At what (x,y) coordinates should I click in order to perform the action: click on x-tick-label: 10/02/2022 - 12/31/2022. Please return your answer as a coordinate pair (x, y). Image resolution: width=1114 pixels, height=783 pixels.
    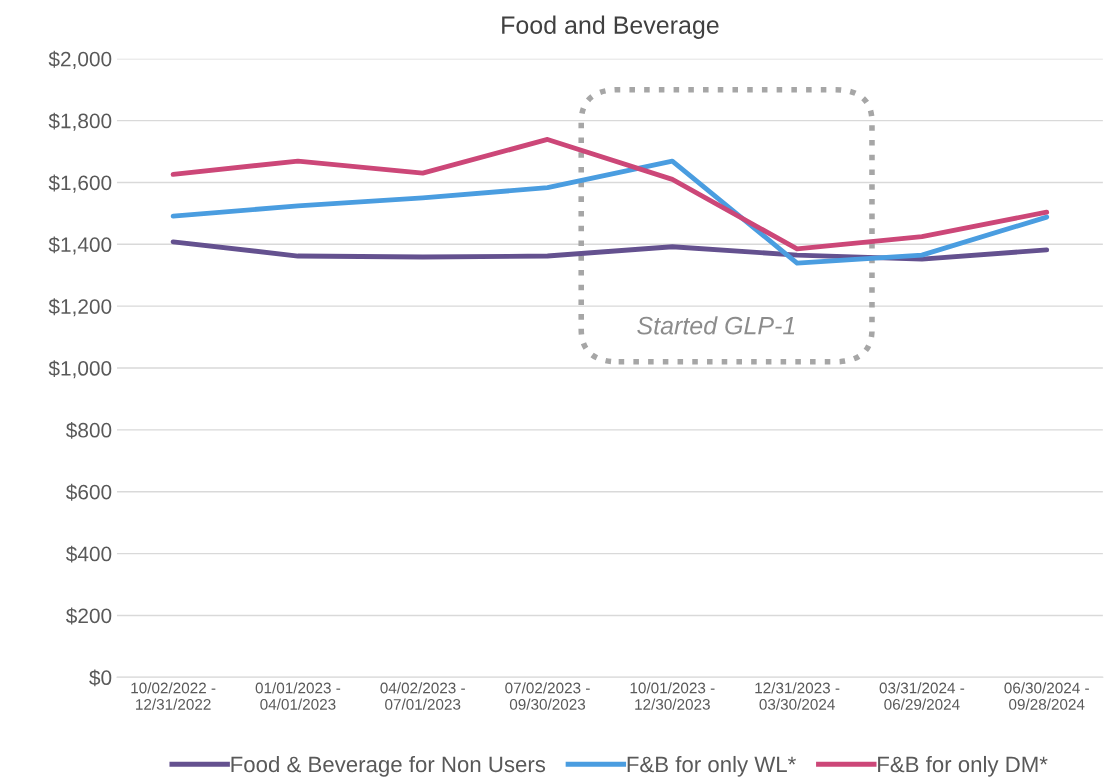
    Looking at the image, I should click on (173, 696).